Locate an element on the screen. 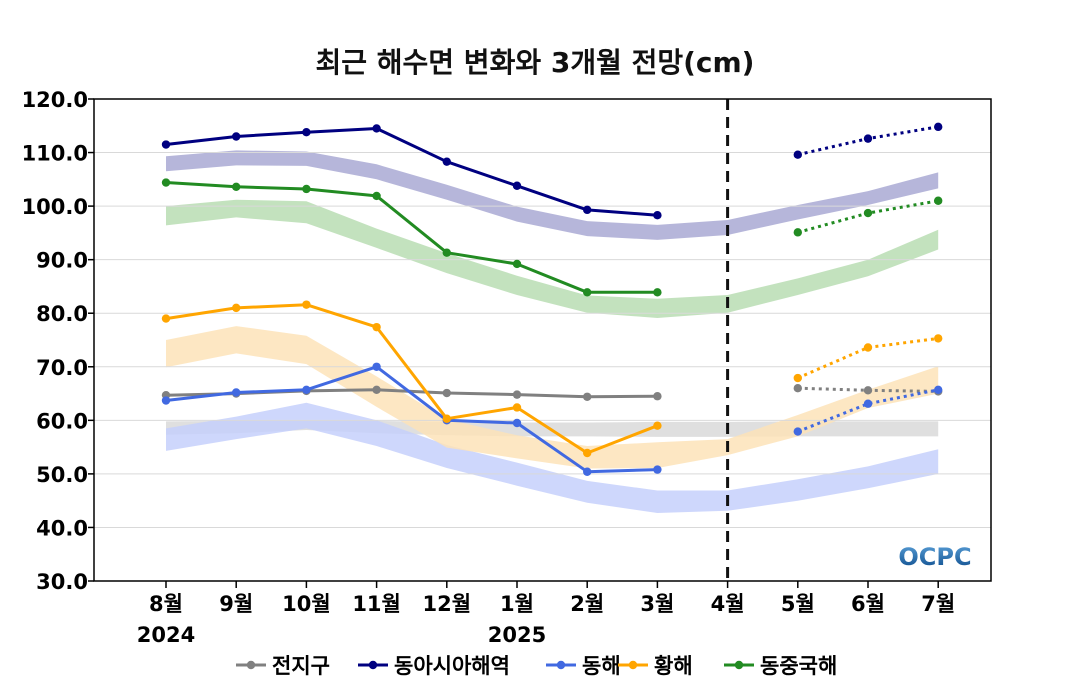  observed-line-동중국해 is located at coordinates (411, 237).